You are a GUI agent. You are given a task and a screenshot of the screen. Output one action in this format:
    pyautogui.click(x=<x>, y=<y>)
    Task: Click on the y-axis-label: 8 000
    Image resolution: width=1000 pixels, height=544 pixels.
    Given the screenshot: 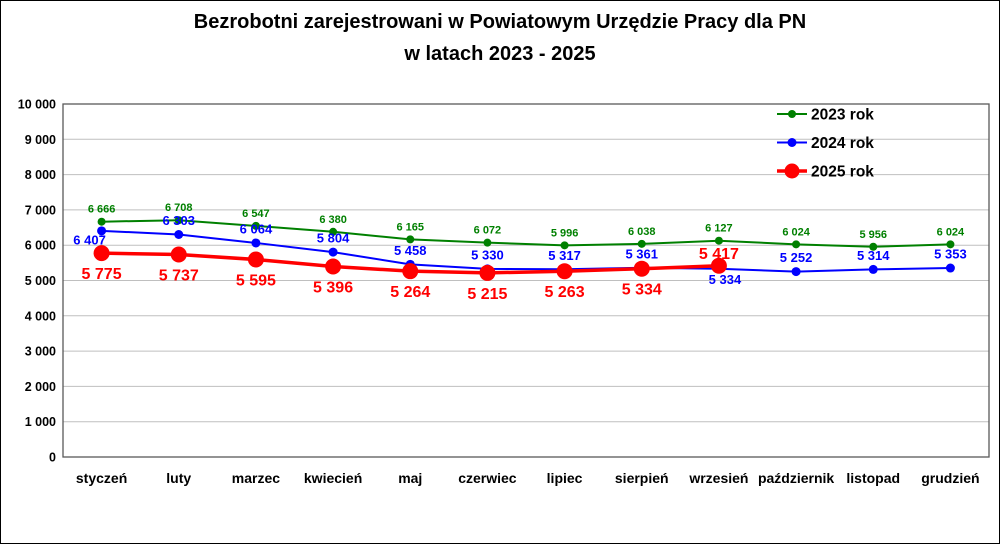 What is the action you would take?
    pyautogui.click(x=40, y=175)
    